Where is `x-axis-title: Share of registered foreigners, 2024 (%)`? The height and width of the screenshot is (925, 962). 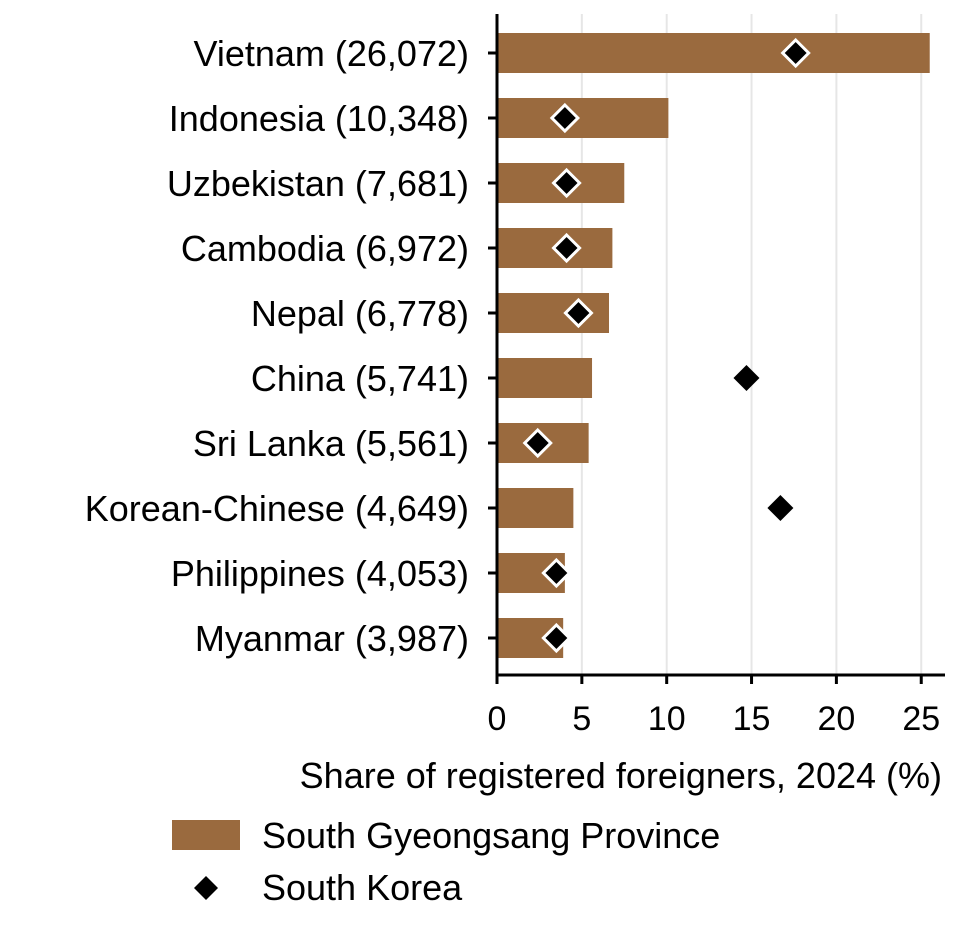 x-axis-title: Share of registered foreigners, 2024 (%) is located at coordinates (621, 775).